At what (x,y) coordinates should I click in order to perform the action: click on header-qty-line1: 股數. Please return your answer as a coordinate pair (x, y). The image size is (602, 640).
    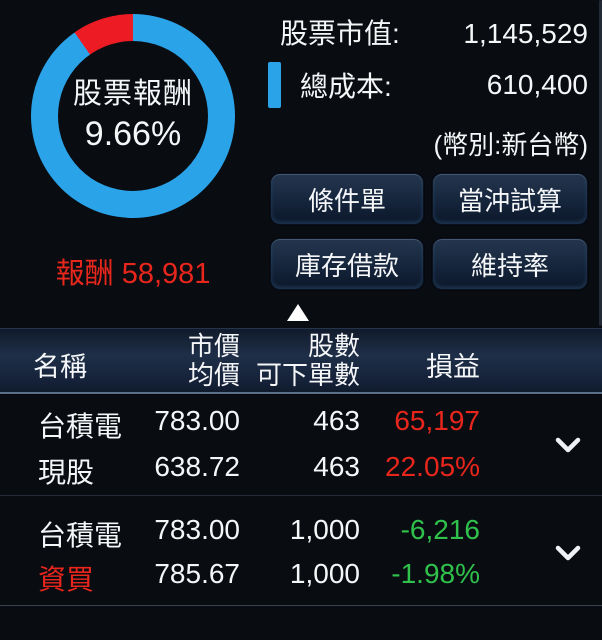
    Looking at the image, I should click on (333, 346).